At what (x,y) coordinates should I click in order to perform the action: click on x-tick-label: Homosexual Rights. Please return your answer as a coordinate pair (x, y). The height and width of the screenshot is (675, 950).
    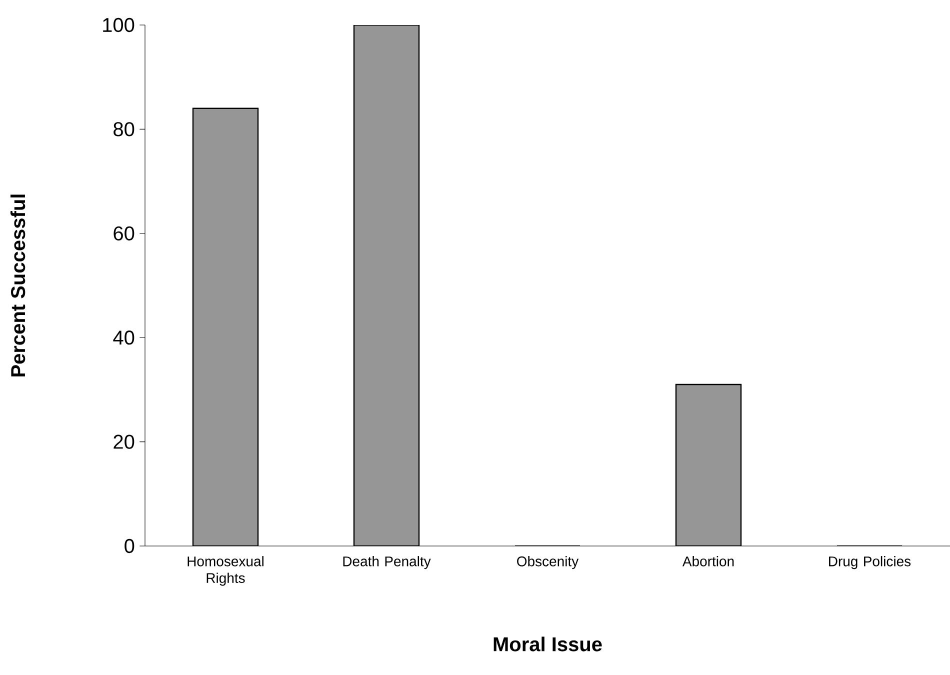
    Looking at the image, I should click on (226, 571).